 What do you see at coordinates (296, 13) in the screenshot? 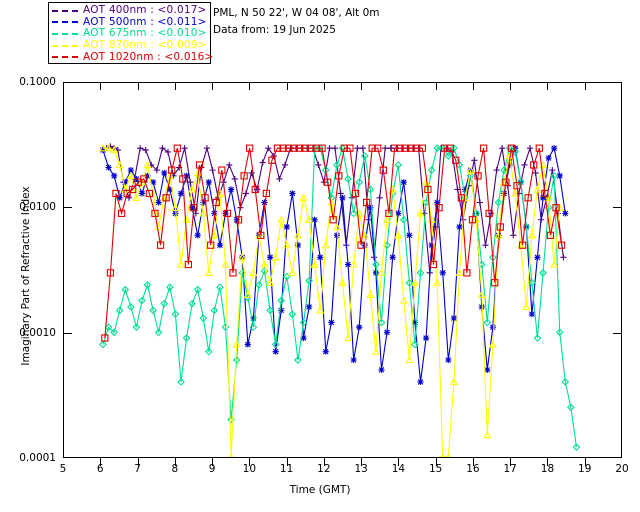
I see `station-title: PML, N 50 22', W 04 08', Alt 0m` at bounding box center [296, 13].